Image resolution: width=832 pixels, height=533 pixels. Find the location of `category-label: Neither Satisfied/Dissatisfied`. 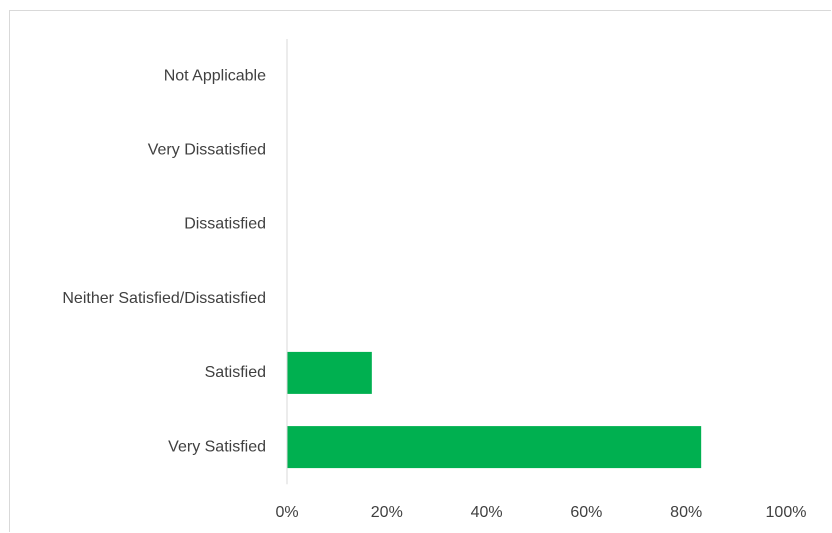

category-label: Neither Satisfied/Dissatisfied is located at coordinates (164, 298).